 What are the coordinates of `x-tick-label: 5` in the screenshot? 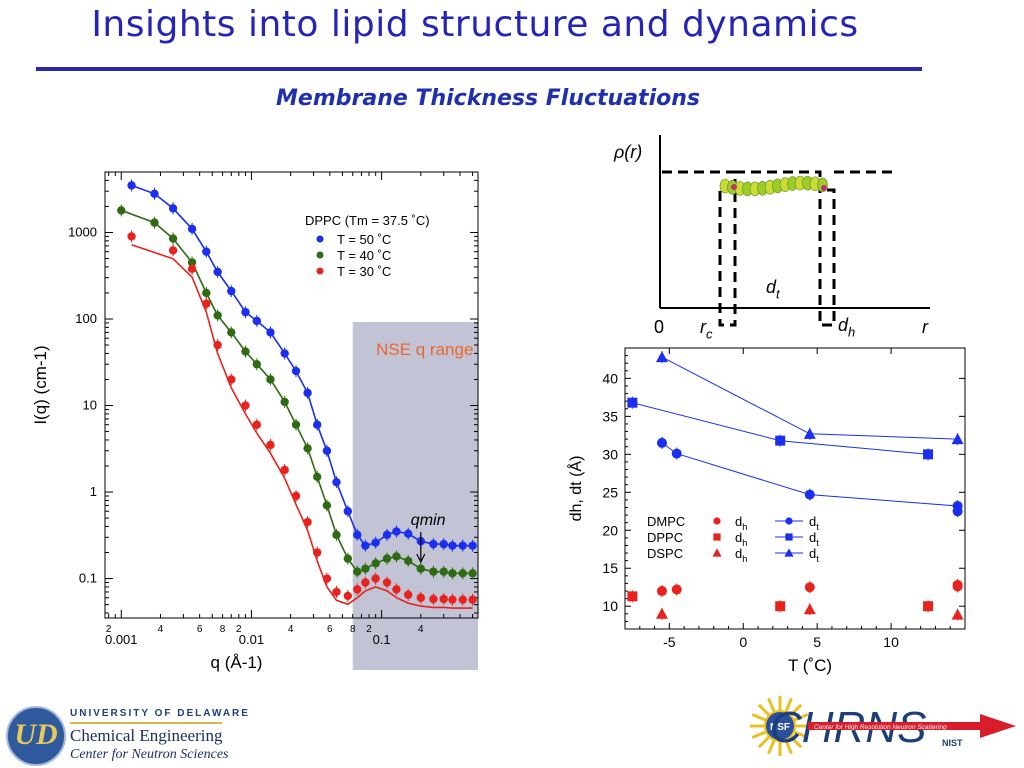 It's located at (817, 642).